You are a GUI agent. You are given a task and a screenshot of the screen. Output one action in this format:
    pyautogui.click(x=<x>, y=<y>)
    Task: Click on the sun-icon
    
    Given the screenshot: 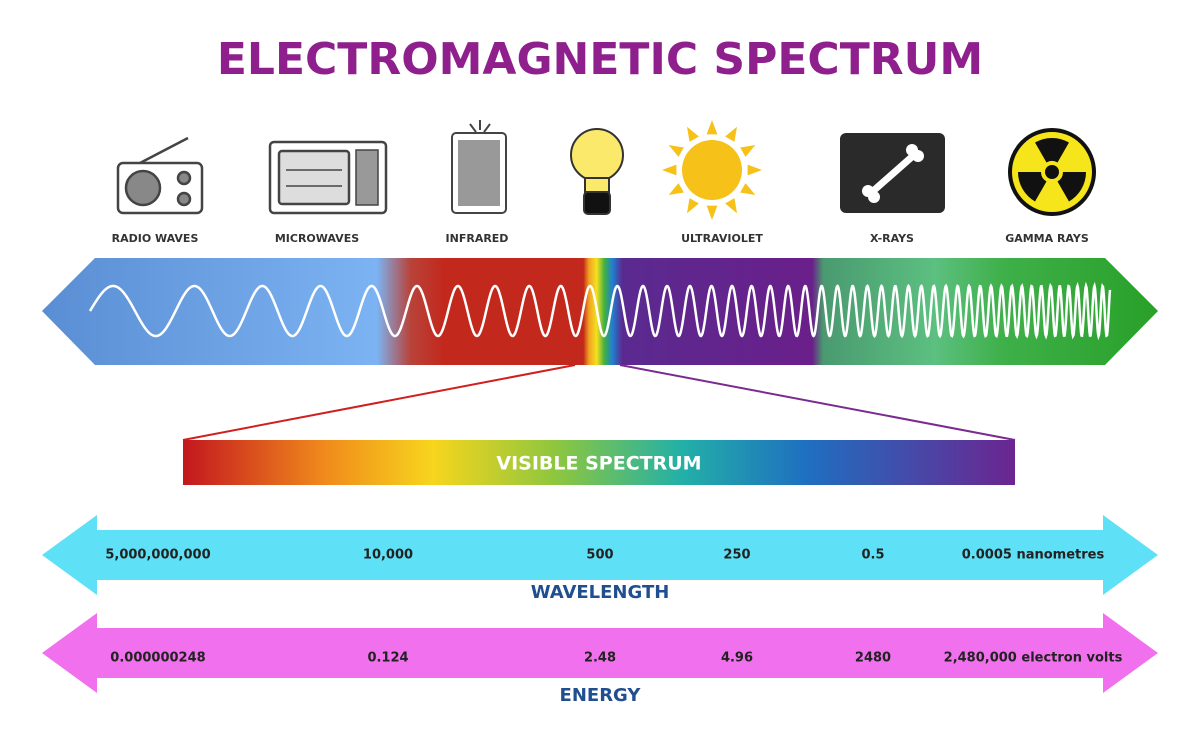 What is the action you would take?
    pyautogui.click(x=712, y=170)
    